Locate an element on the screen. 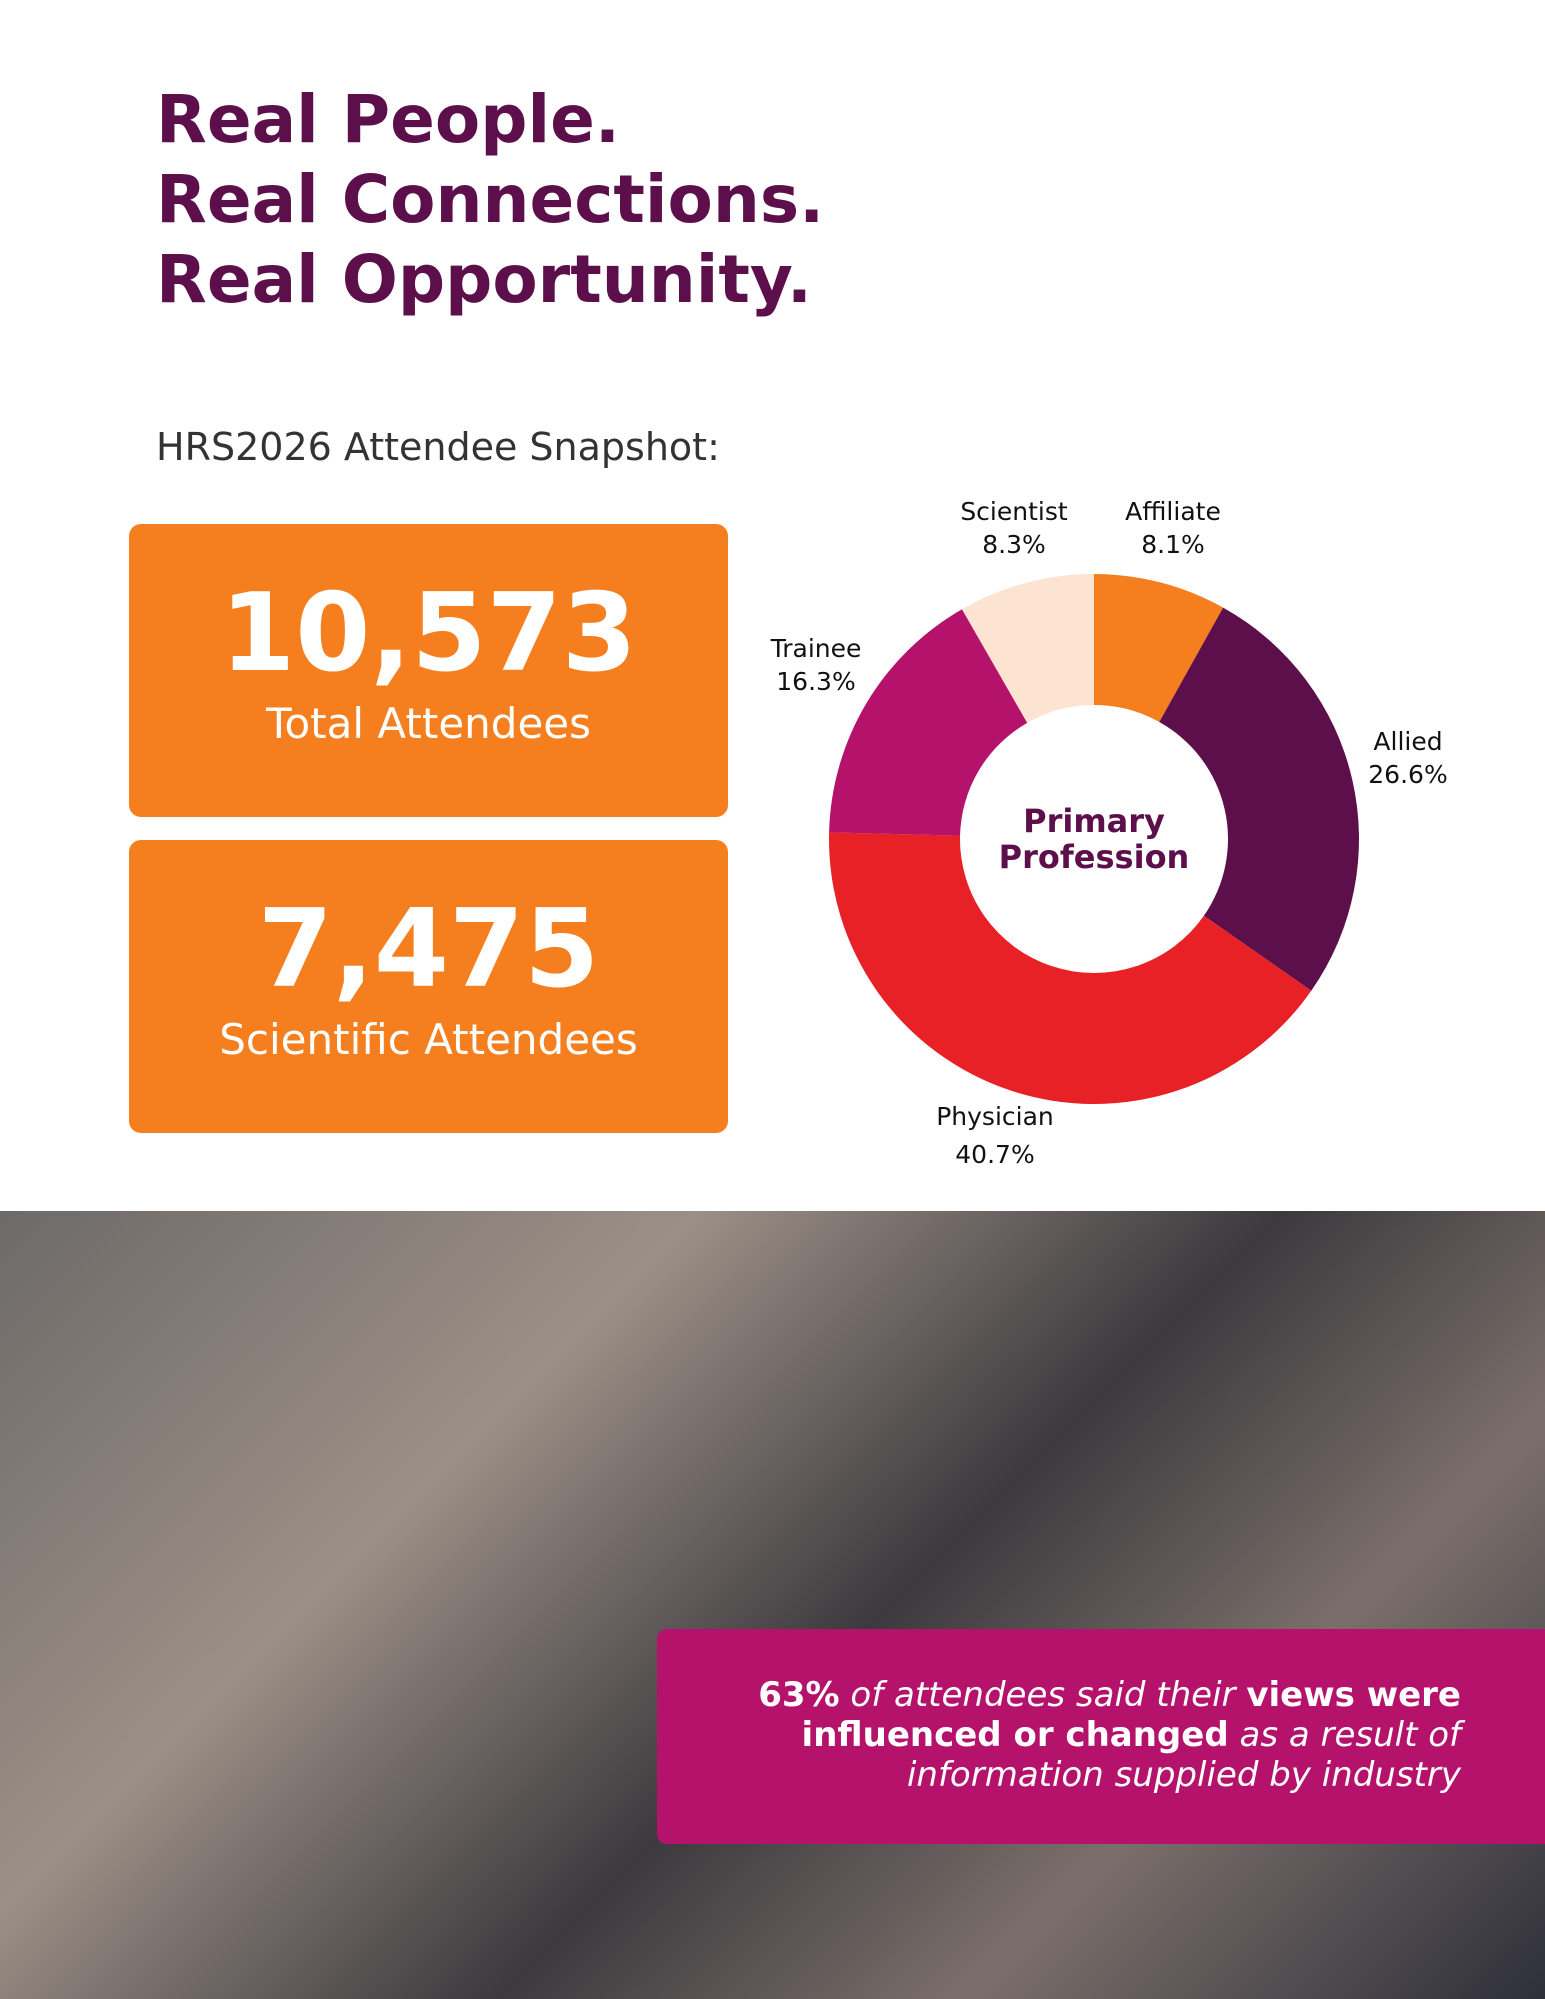  stat-label: Total Attendees is located at coordinates (428, 723).